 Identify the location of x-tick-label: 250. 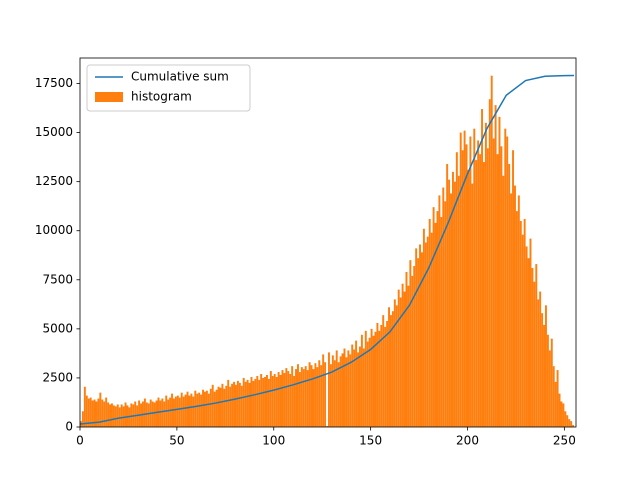
(564, 441).